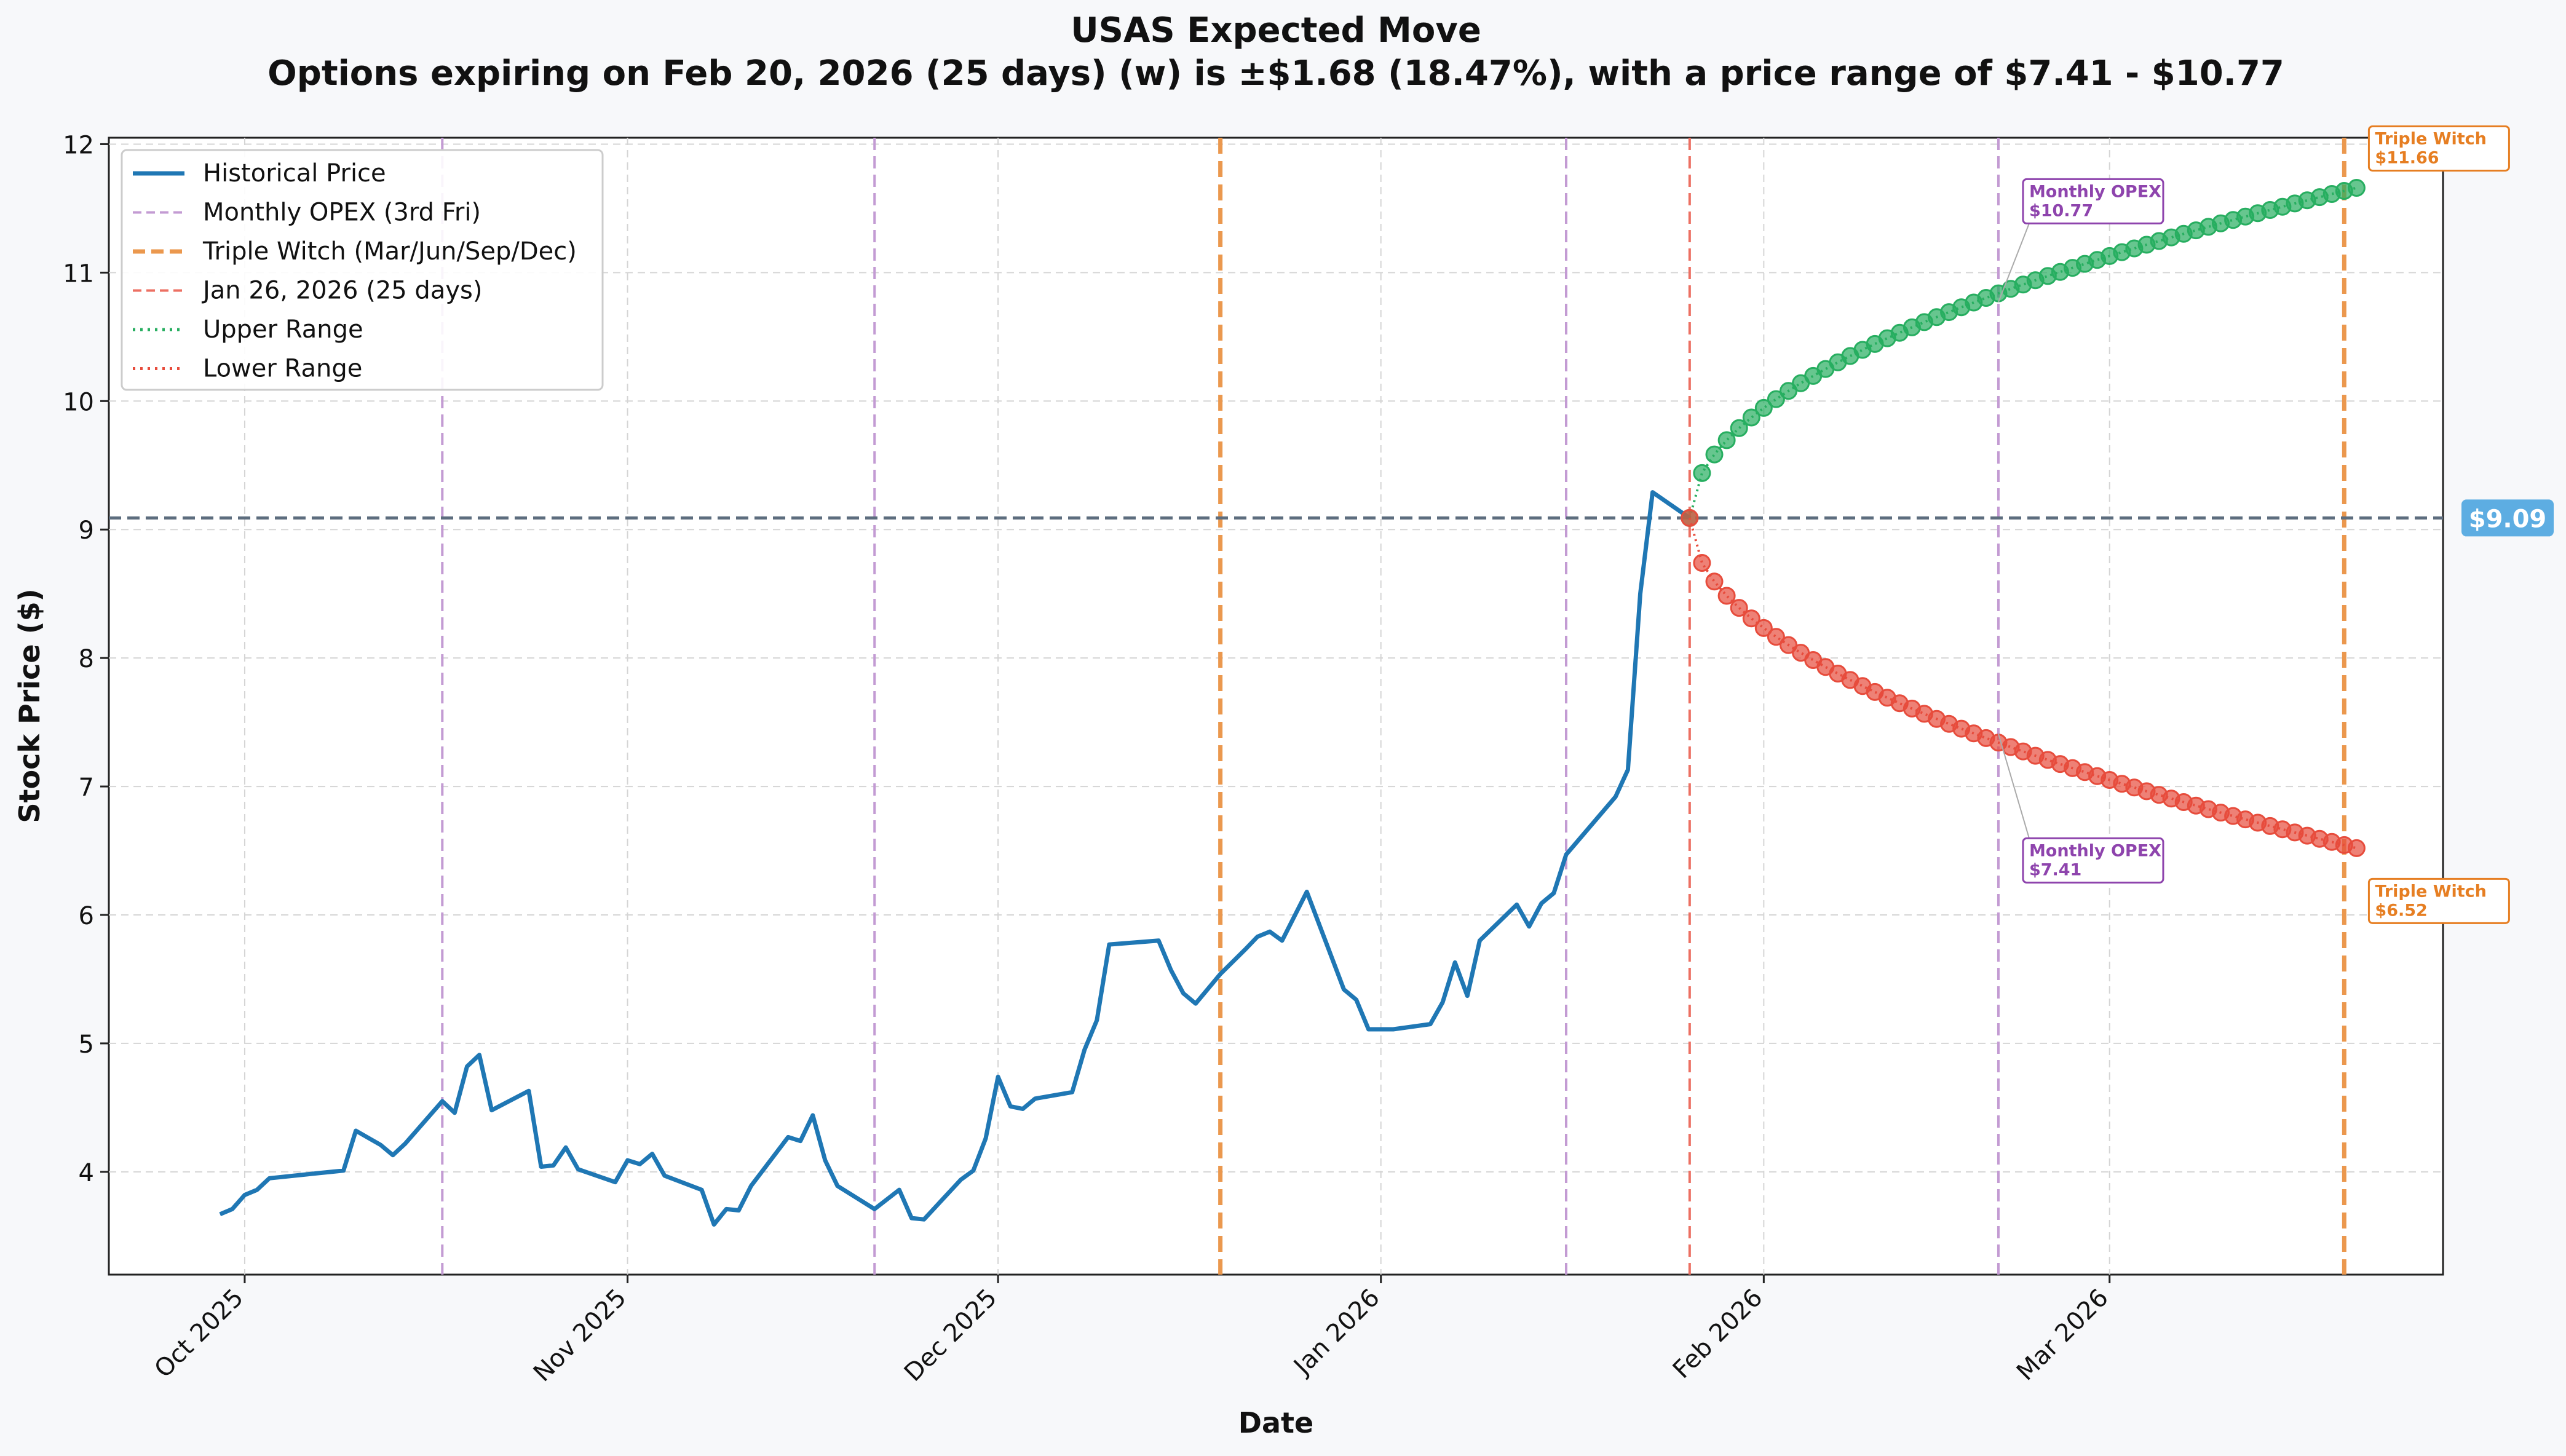 This screenshot has width=2566, height=1456. I want to click on annotation-value: $11.66, so click(2407, 157).